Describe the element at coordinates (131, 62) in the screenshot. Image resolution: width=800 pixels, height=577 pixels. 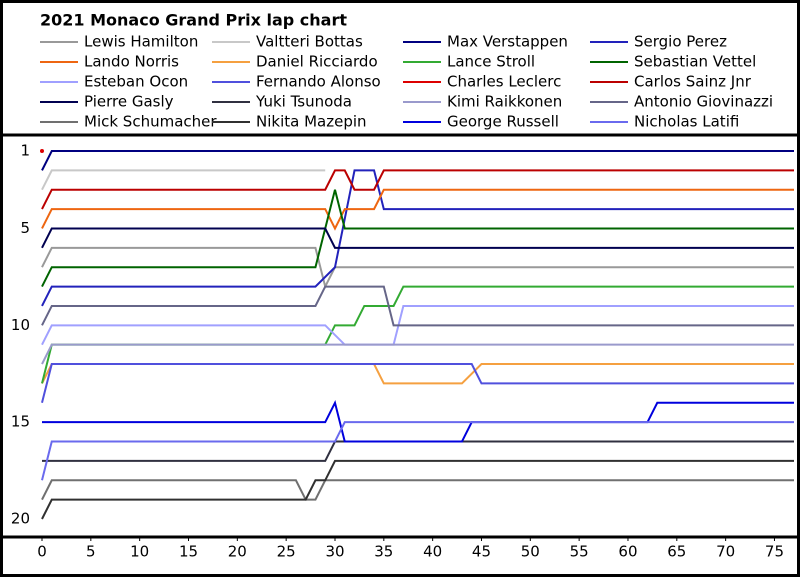
I see `legend-label: Lando Norris` at that location.